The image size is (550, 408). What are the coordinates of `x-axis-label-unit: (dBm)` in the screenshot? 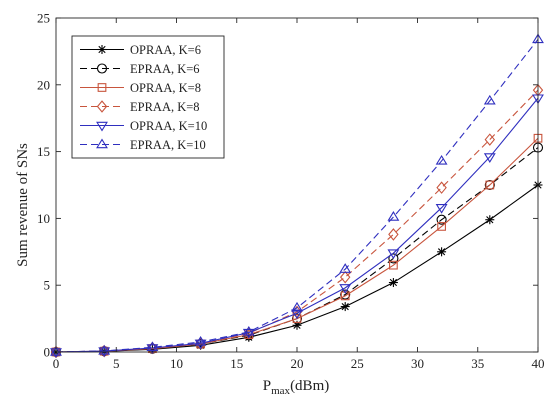 It's located at (309, 386).